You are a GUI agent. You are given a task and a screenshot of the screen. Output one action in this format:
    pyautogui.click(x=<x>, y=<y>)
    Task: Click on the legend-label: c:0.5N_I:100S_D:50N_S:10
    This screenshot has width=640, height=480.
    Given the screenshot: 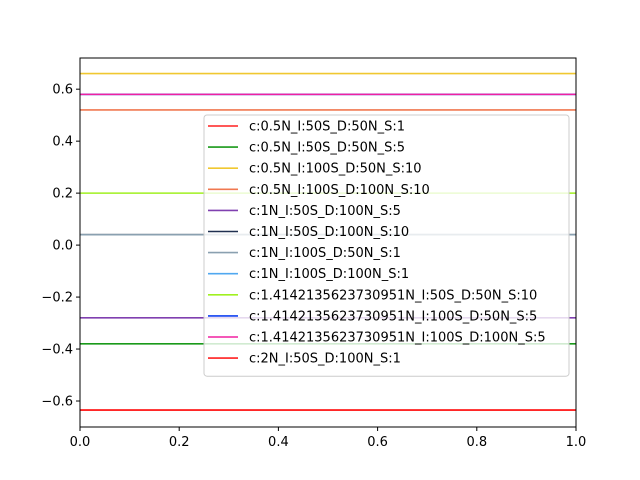 What is the action you would take?
    pyautogui.click(x=335, y=169)
    